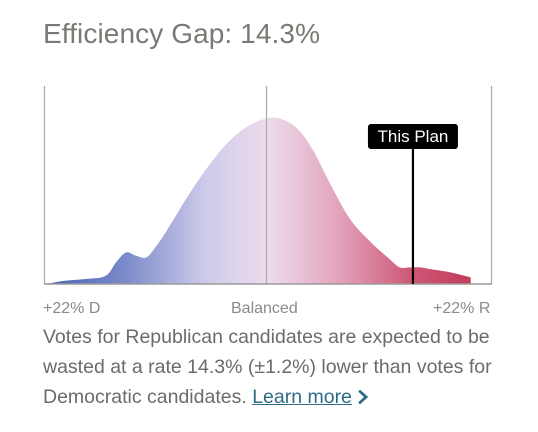 The image size is (538, 432). I want to click on this-plan-label: This Plan, so click(413, 136).